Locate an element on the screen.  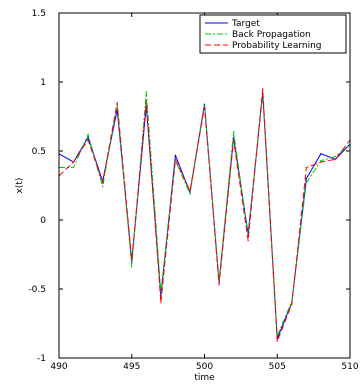
x-tick-label: 505 is located at coordinates (277, 367).